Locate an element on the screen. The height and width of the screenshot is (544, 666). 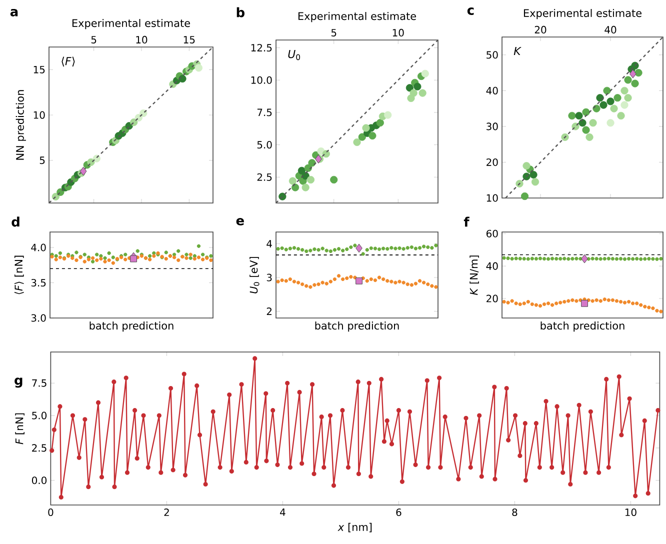
x-tick-label: 2 is located at coordinates (166, 512).